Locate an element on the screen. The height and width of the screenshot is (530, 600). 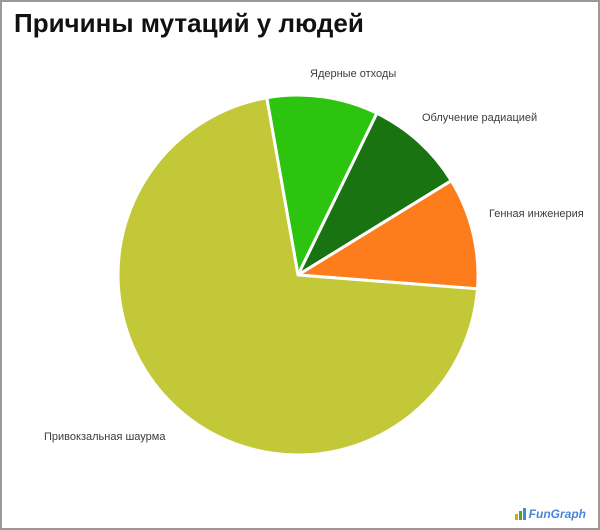
chart-title: Причины мутаций у людей is located at coordinates (189, 23).